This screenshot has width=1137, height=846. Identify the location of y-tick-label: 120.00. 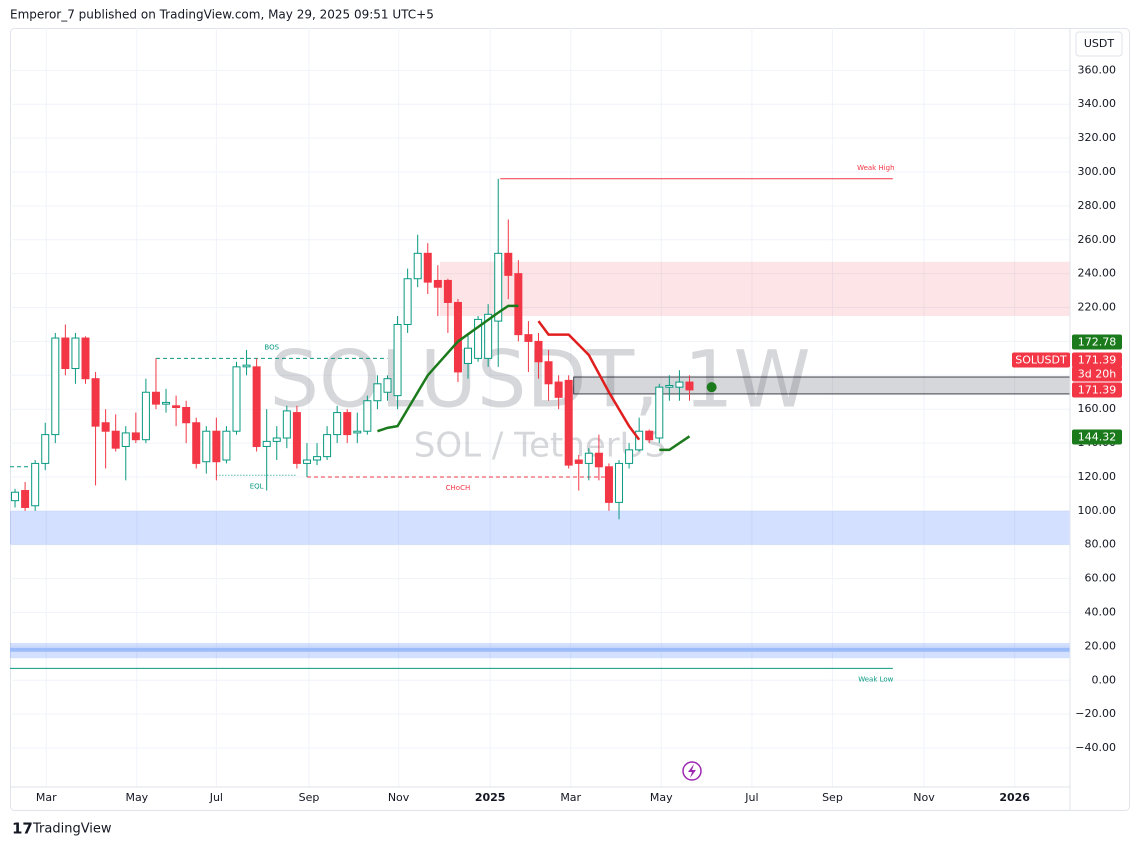
(1097, 476).